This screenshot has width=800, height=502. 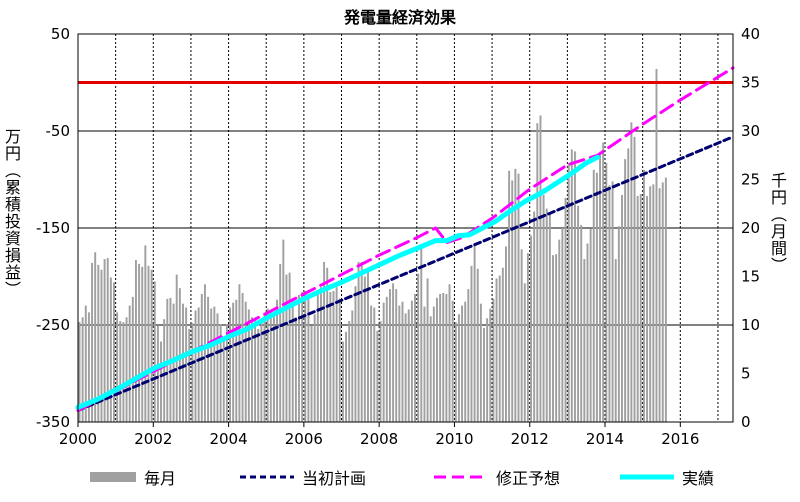 I want to click on legend-swatch-initial-plan, so click(x=267, y=477).